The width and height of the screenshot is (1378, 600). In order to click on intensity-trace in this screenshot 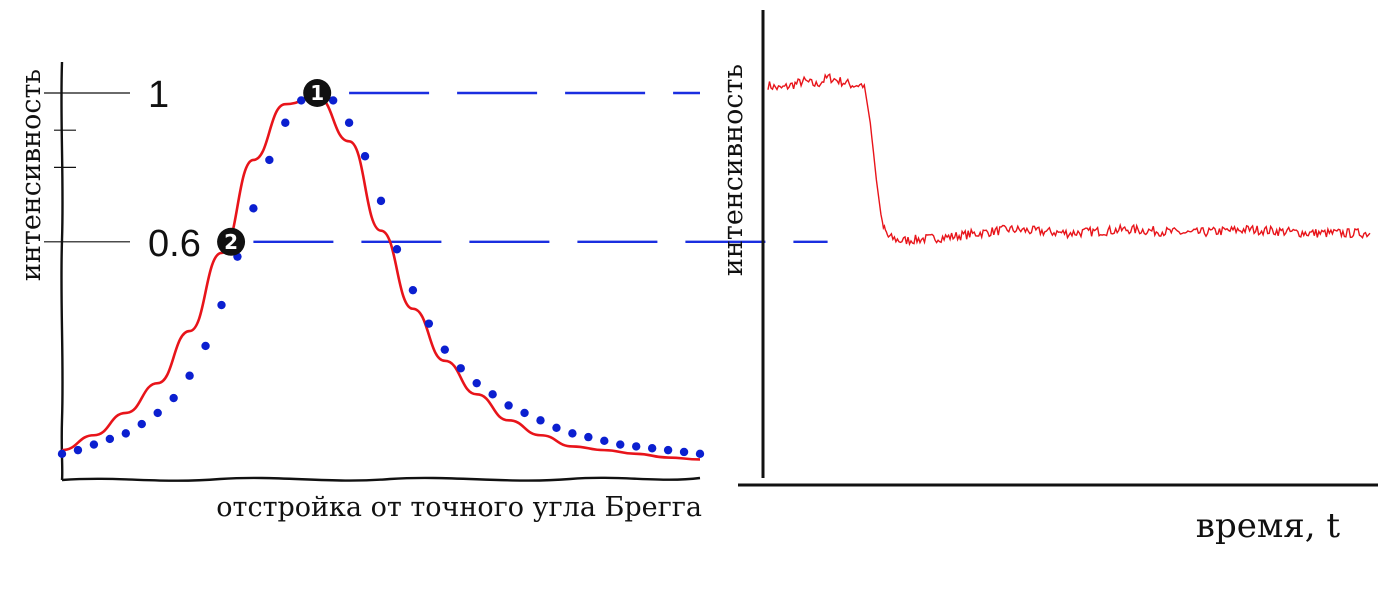, I will do `click(1069, 160)`.